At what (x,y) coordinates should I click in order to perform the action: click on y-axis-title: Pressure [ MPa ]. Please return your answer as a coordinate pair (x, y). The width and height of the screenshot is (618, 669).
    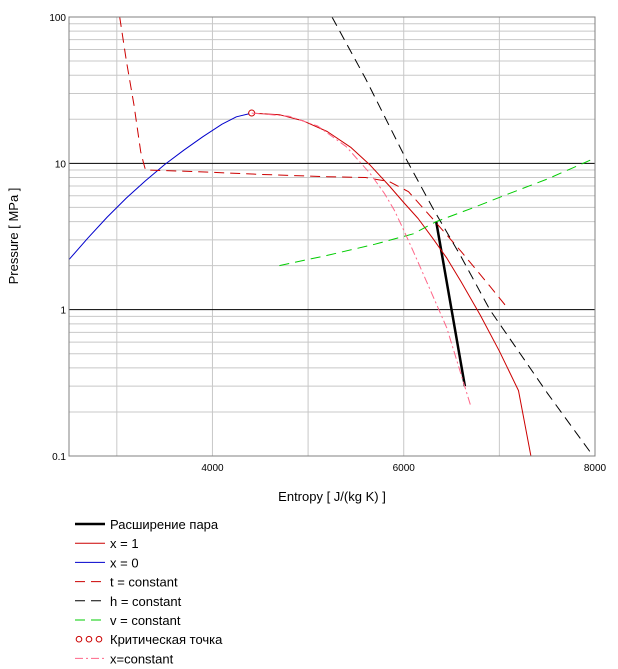
    Looking at the image, I should click on (13, 236).